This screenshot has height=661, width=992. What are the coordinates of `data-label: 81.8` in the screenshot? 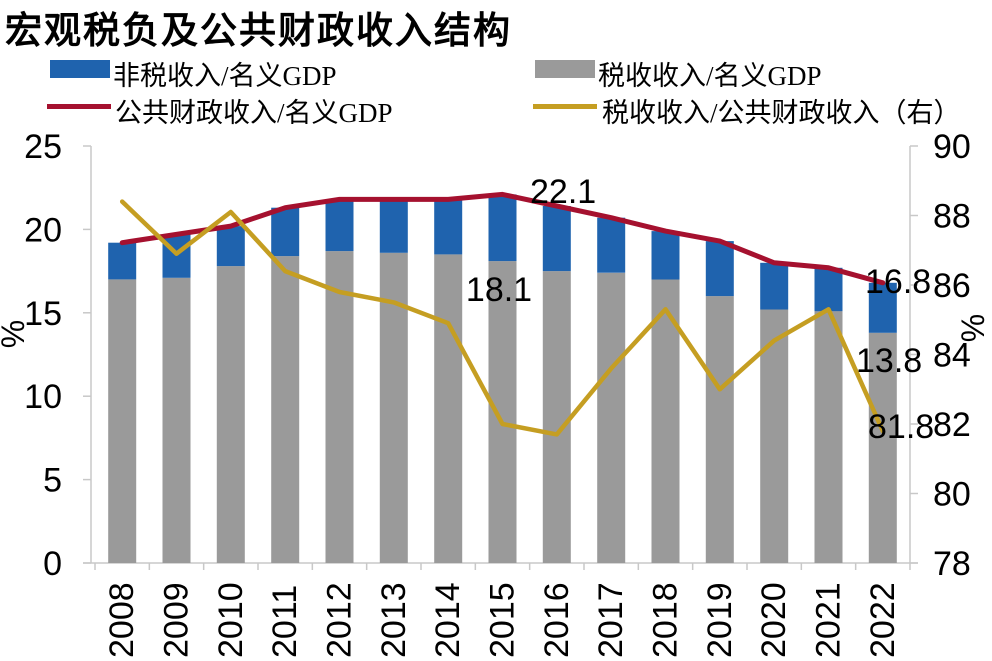 It's located at (901, 427).